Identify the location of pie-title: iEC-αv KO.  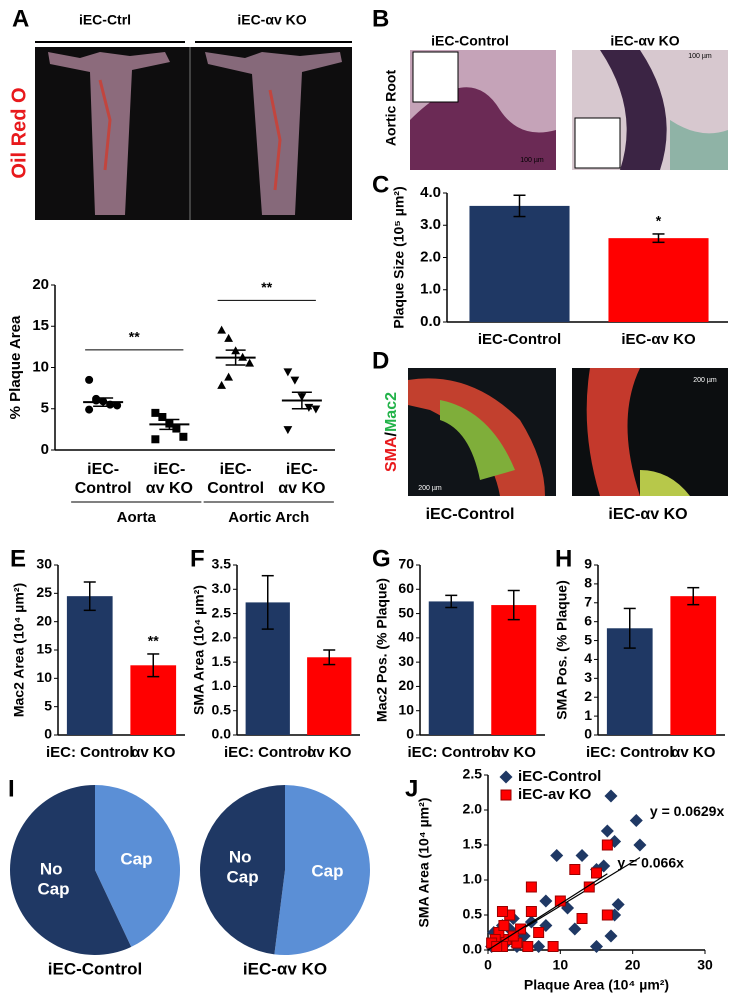
(285, 968).